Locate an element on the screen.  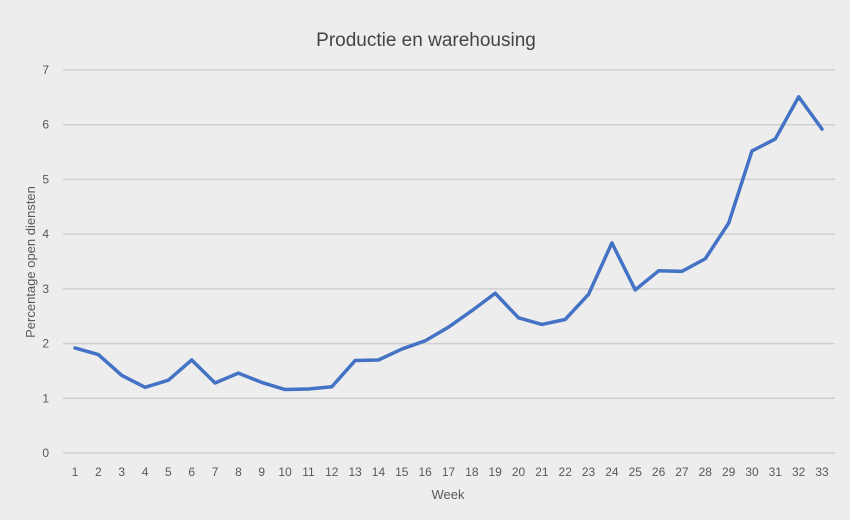
x-tick-label: 18 is located at coordinates (472, 472).